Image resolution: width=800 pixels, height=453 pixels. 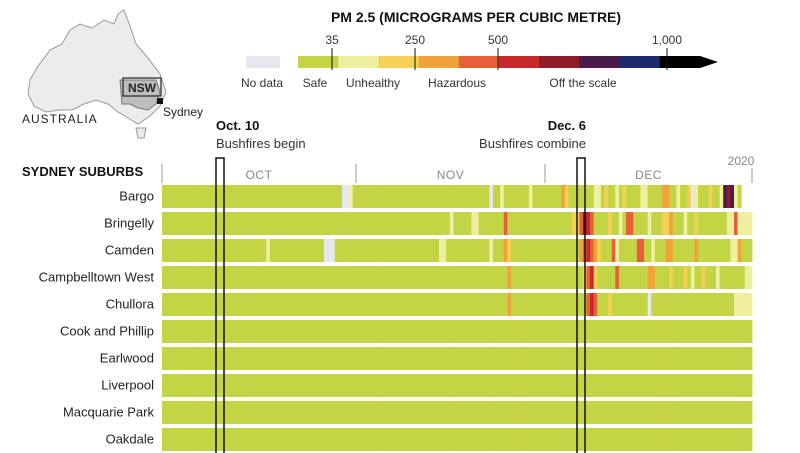 What do you see at coordinates (220, 305) in the screenshot?
I see `oct10-marker` at bounding box center [220, 305].